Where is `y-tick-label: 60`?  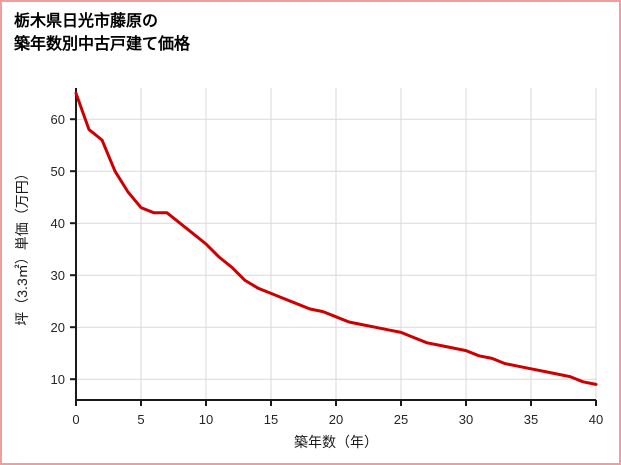 y-tick-label: 60 is located at coordinates (58, 119).